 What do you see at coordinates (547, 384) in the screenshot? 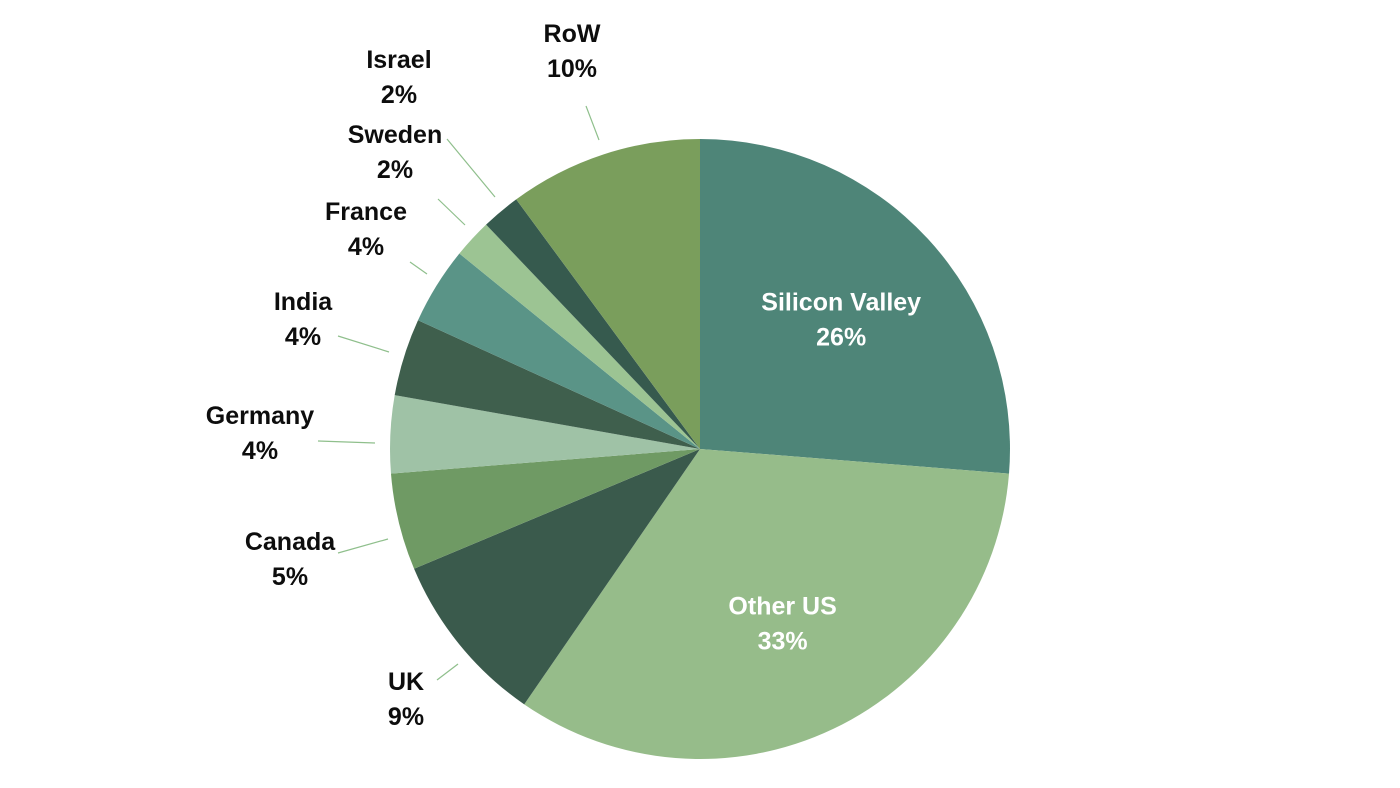
I see `pie-slice-india` at bounding box center [547, 384].